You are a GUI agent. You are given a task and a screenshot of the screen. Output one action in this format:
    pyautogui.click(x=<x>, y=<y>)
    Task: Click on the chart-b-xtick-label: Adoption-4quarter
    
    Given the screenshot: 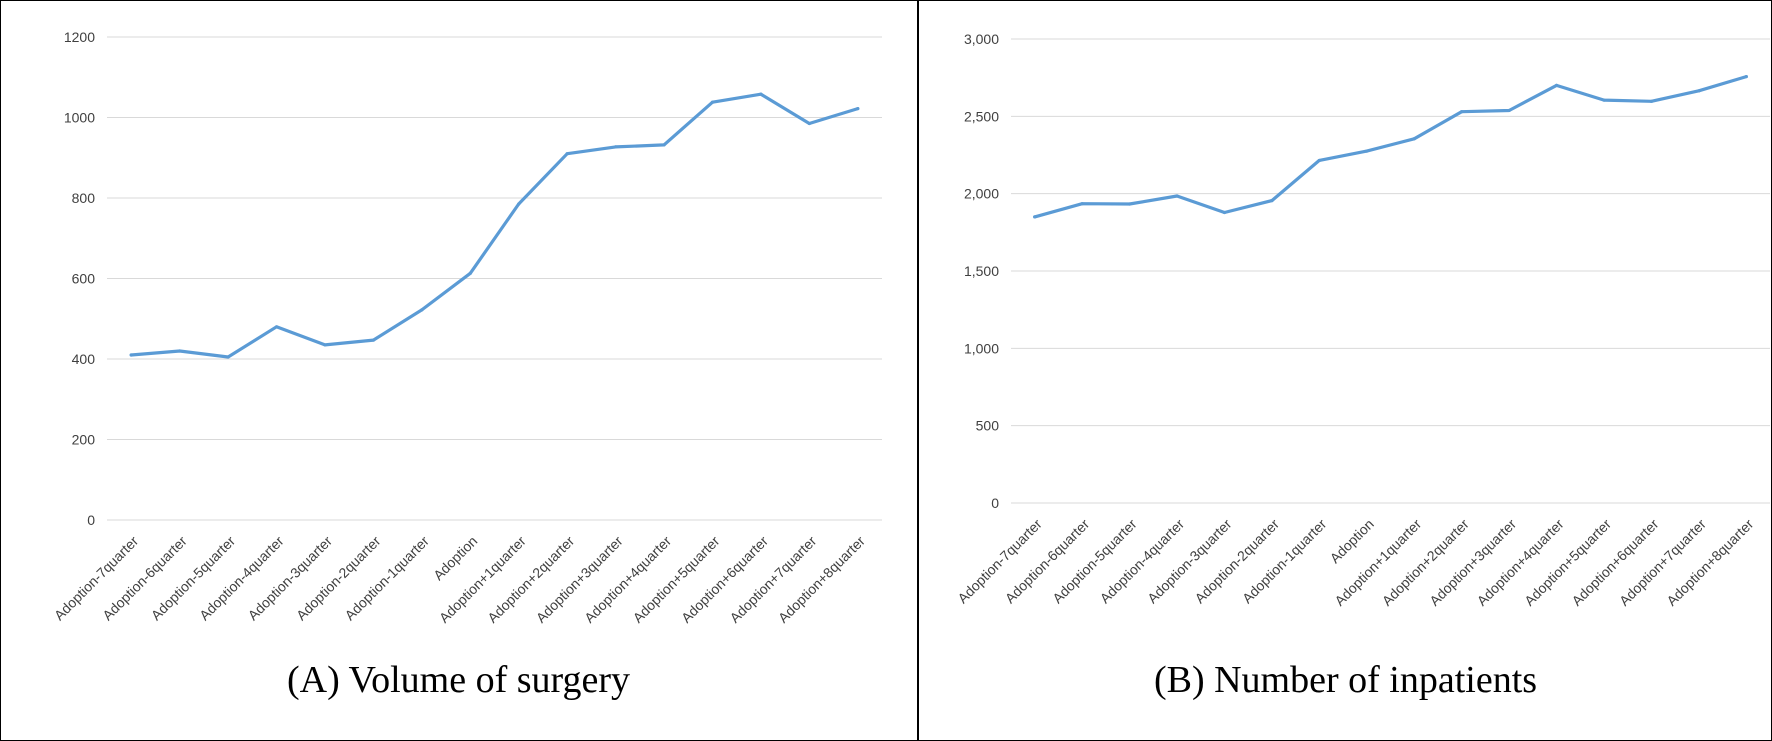 What is the action you would take?
    pyautogui.click(x=1142, y=561)
    